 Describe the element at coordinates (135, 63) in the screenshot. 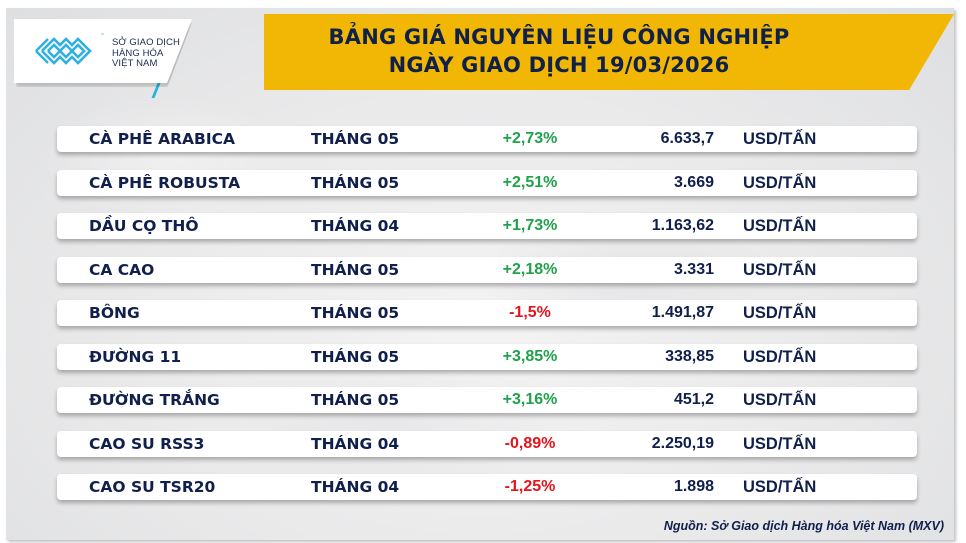

I see `logo-text-line: VIỆT NAM` at that location.